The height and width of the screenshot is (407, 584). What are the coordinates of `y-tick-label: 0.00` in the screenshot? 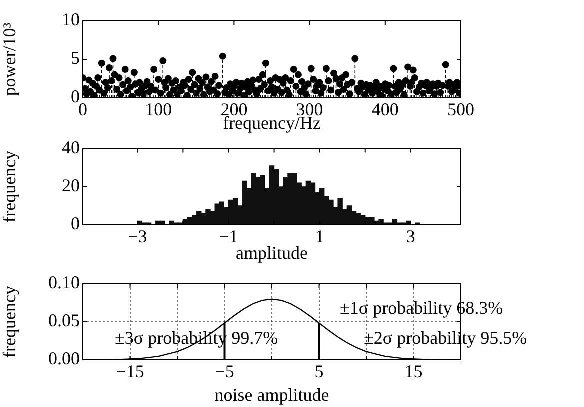 It's located at (64, 358).